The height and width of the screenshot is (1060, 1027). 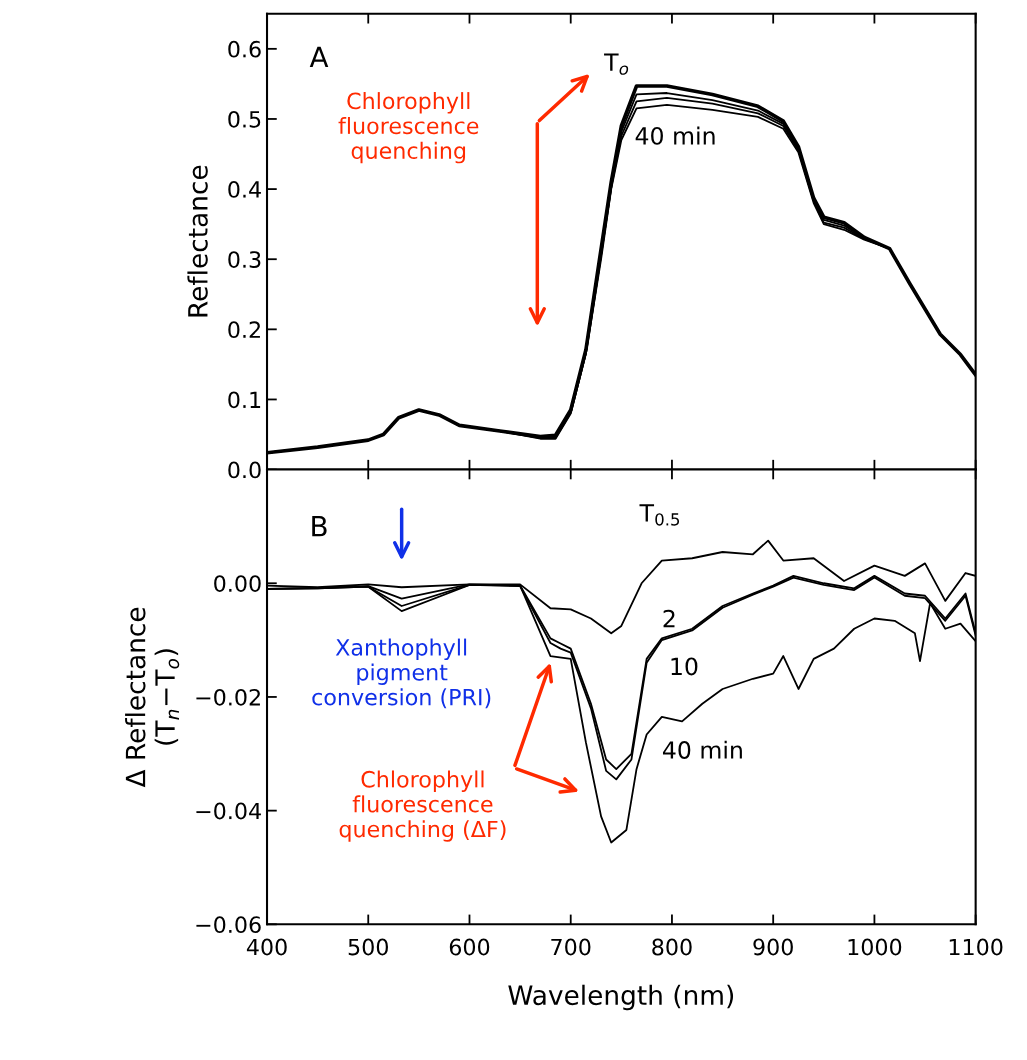 I want to click on x-tick-label: 700, so click(x=571, y=947).